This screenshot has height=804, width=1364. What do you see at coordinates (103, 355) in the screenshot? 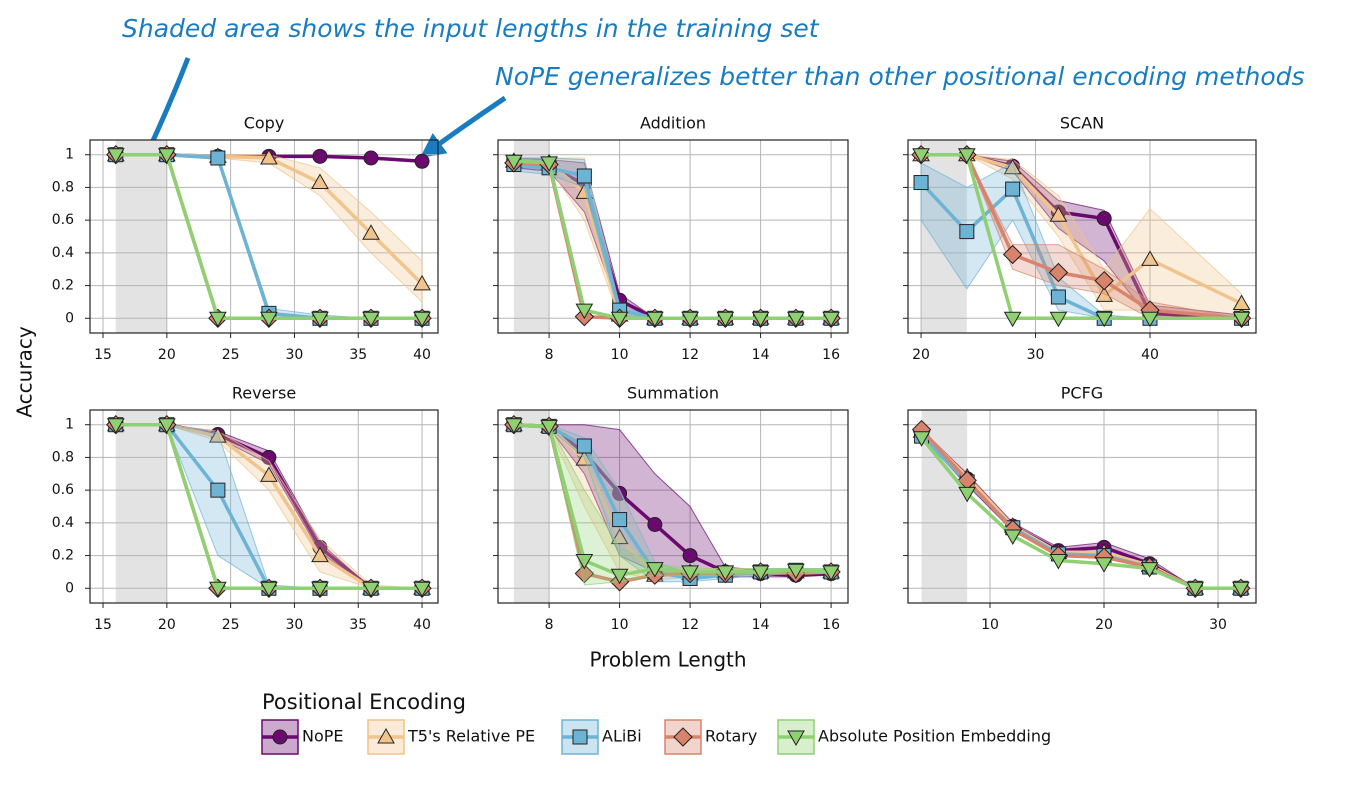
I see `x-tick-label: 15` at bounding box center [103, 355].